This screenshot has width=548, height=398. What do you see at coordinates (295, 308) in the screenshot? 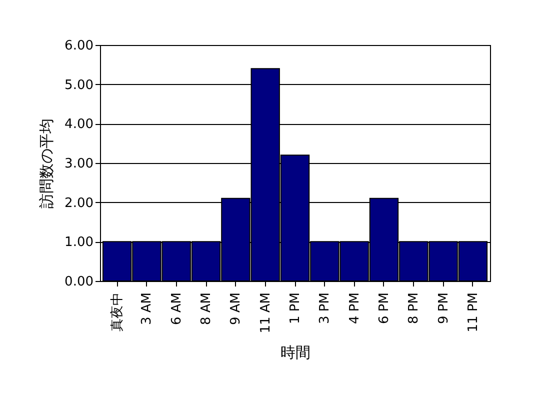
I see `x-tick-label: 1 PM` at bounding box center [295, 308].